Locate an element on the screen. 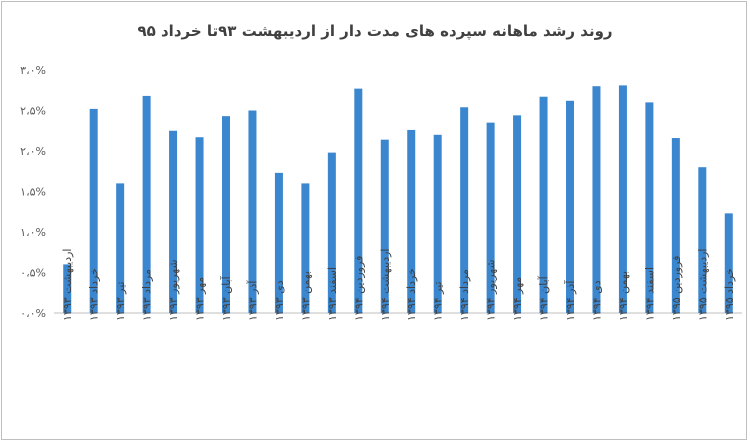 This screenshot has height=443, width=750. x-tick-label: اردیبهشت ۱۳۹۵ is located at coordinates (702, 285).